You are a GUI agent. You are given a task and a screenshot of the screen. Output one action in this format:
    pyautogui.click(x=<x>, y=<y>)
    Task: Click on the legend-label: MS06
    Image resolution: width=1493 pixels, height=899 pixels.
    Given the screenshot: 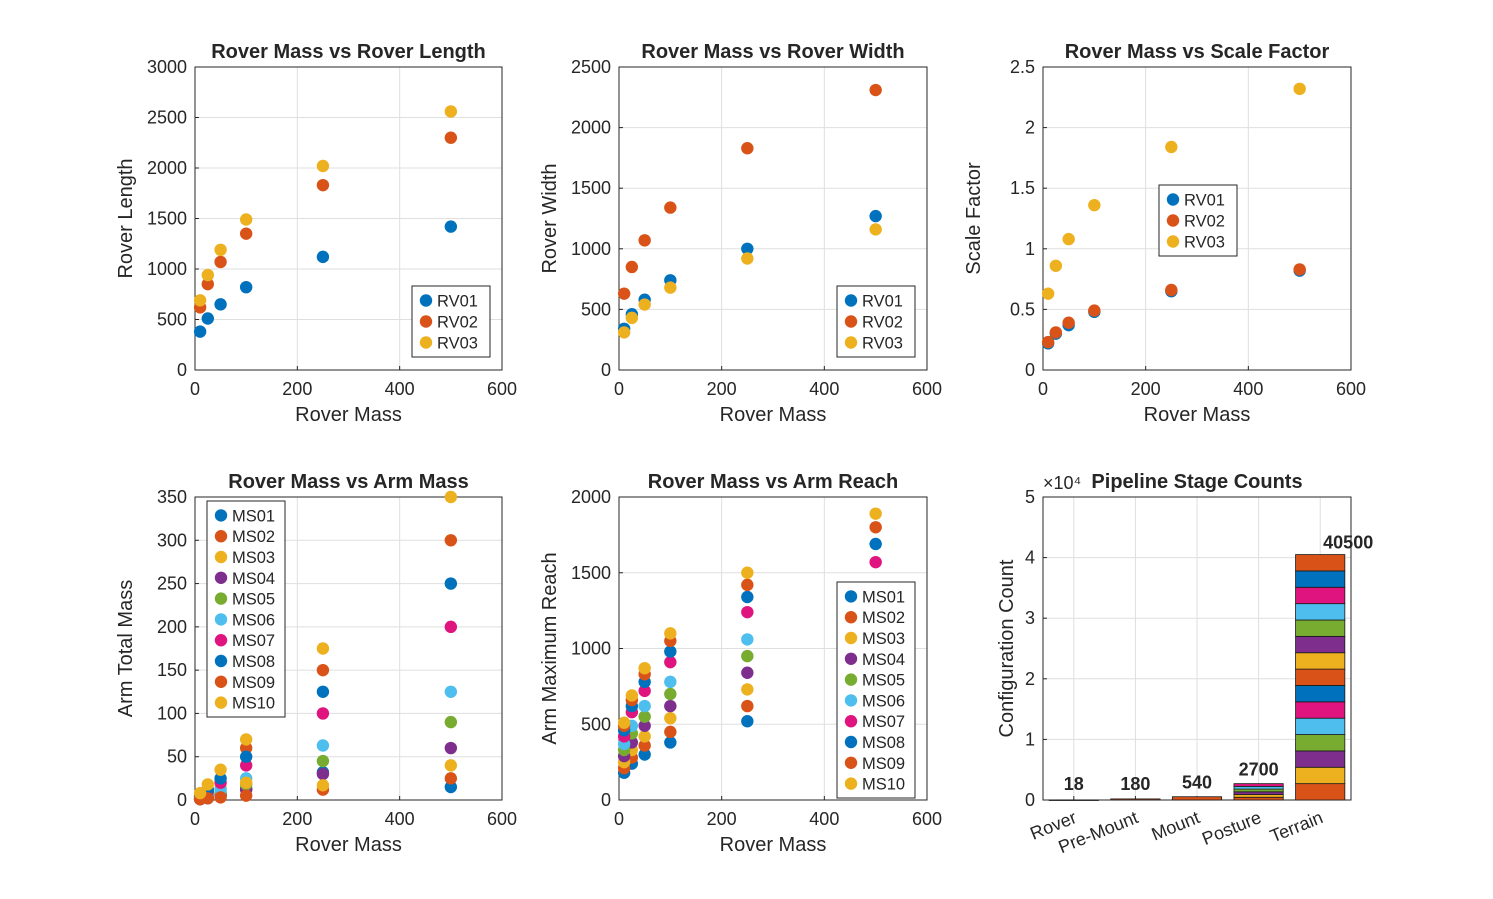 What is the action you would take?
    pyautogui.click(x=883, y=701)
    